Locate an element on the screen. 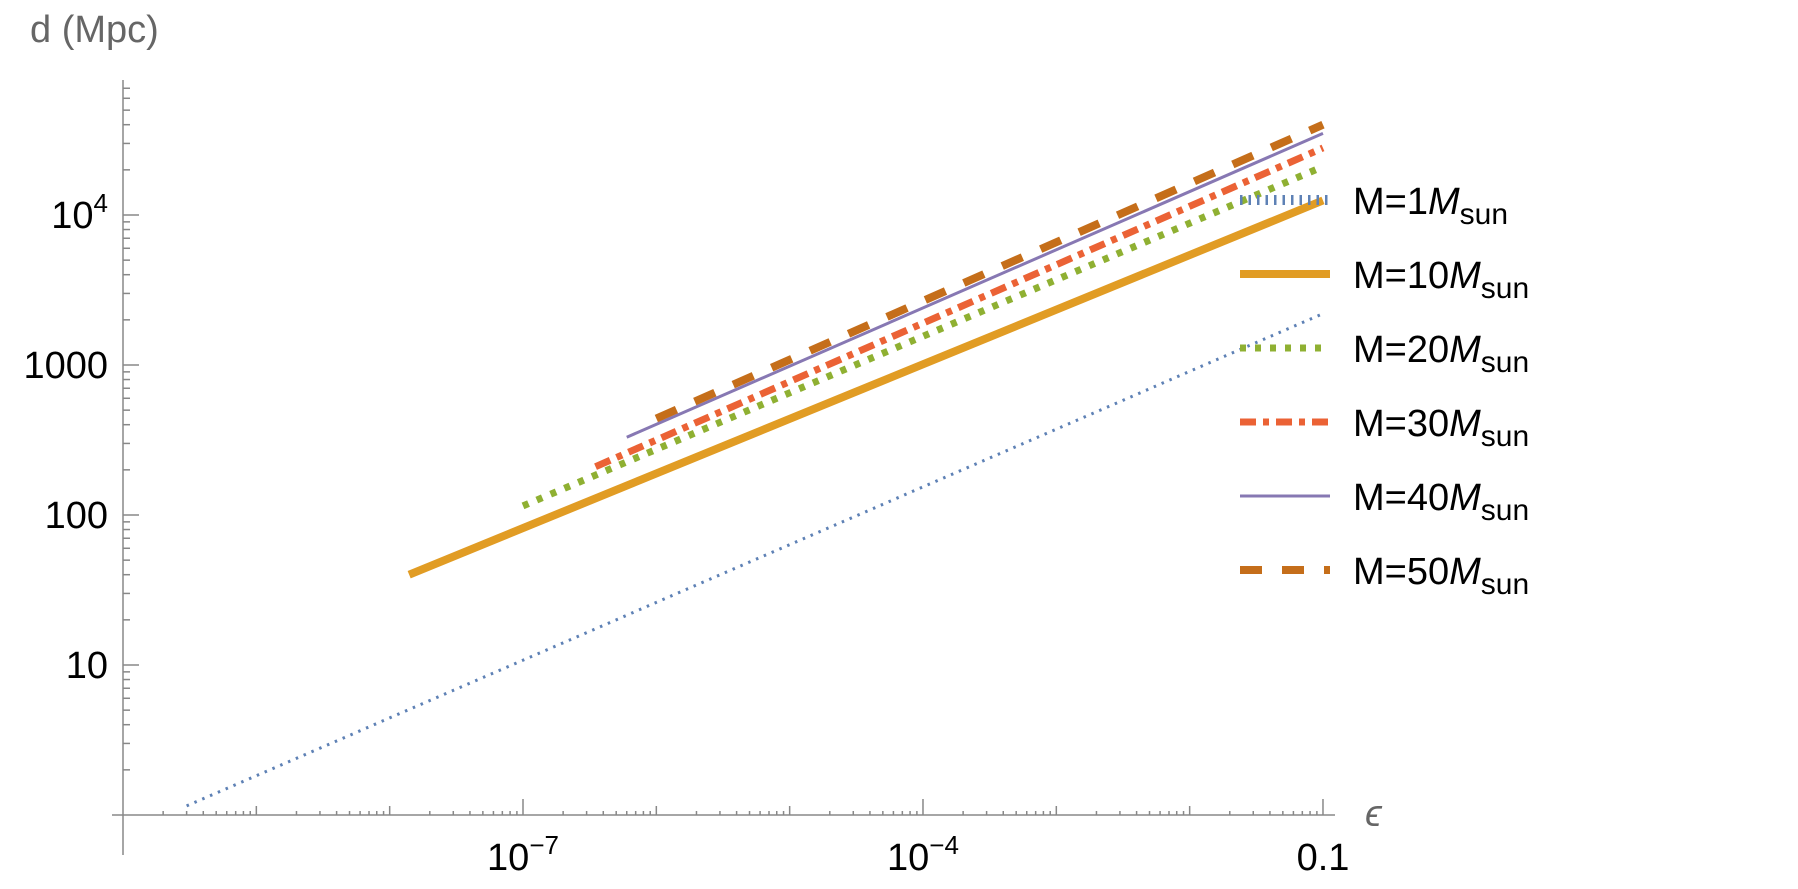  x-tick-label: 10⁻⁷ is located at coordinates (523, 854).